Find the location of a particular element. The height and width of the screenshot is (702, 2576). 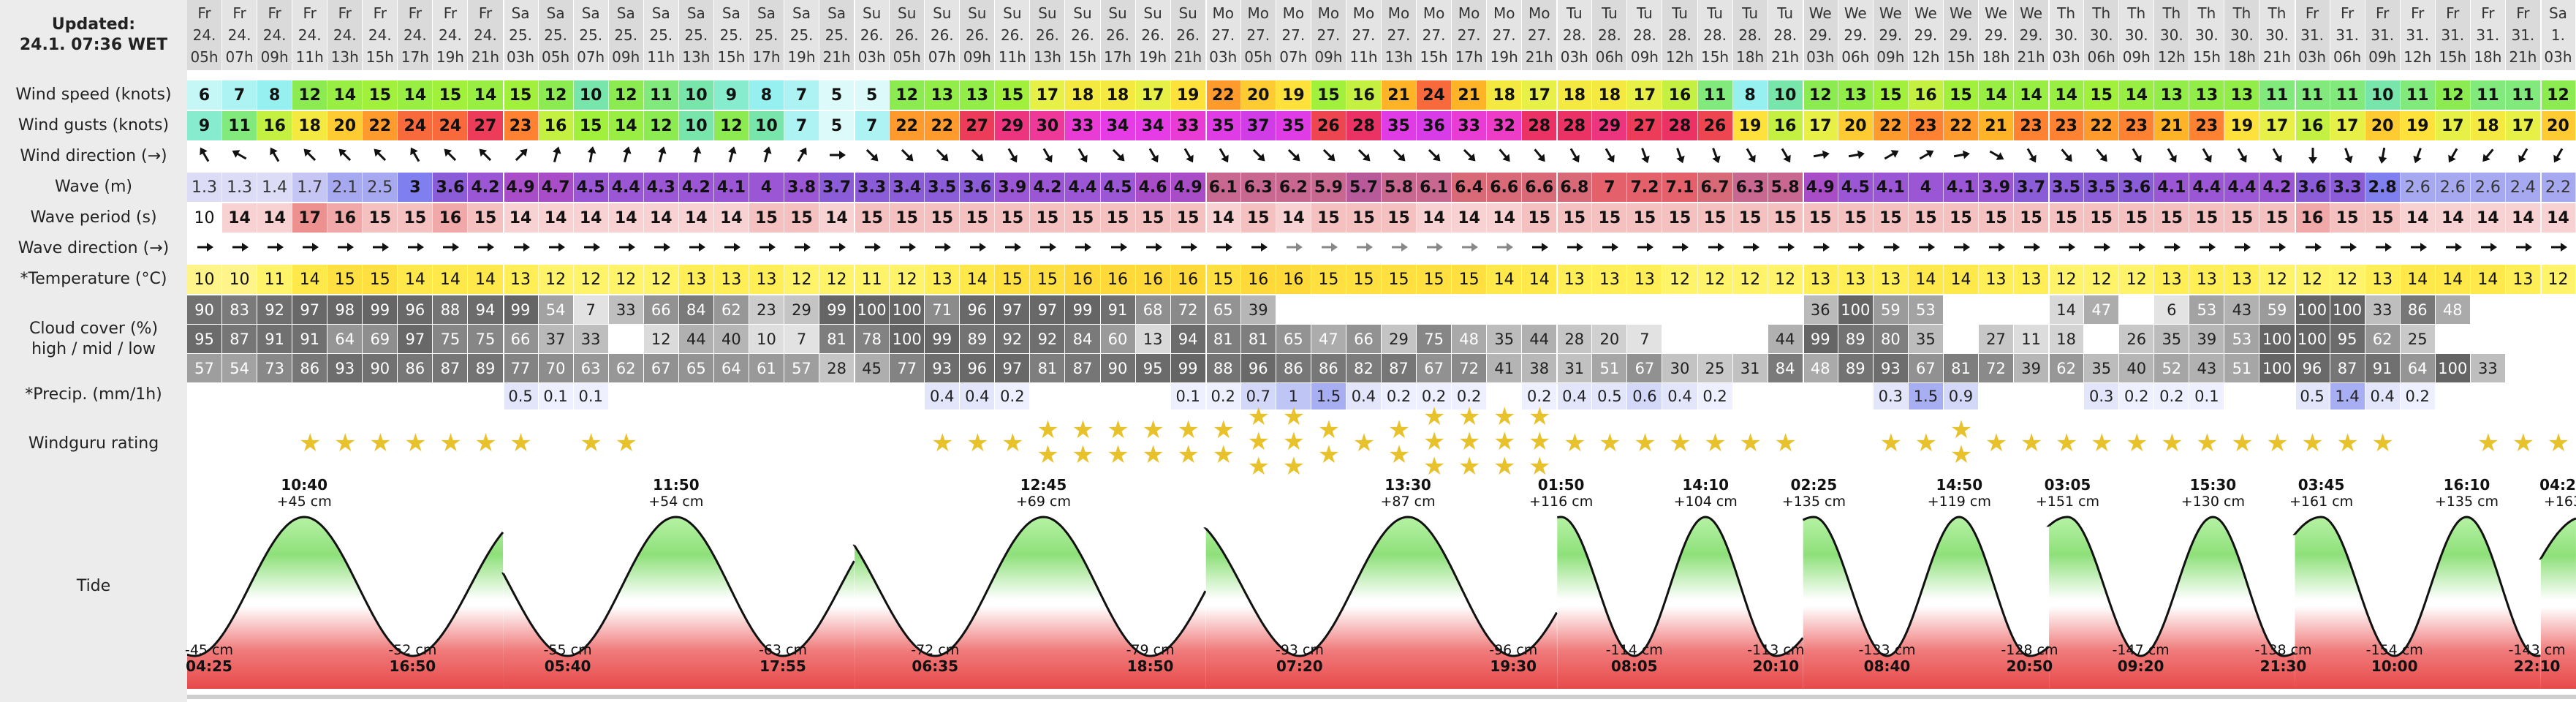

cloud-high-cell is located at coordinates (2558, 310).